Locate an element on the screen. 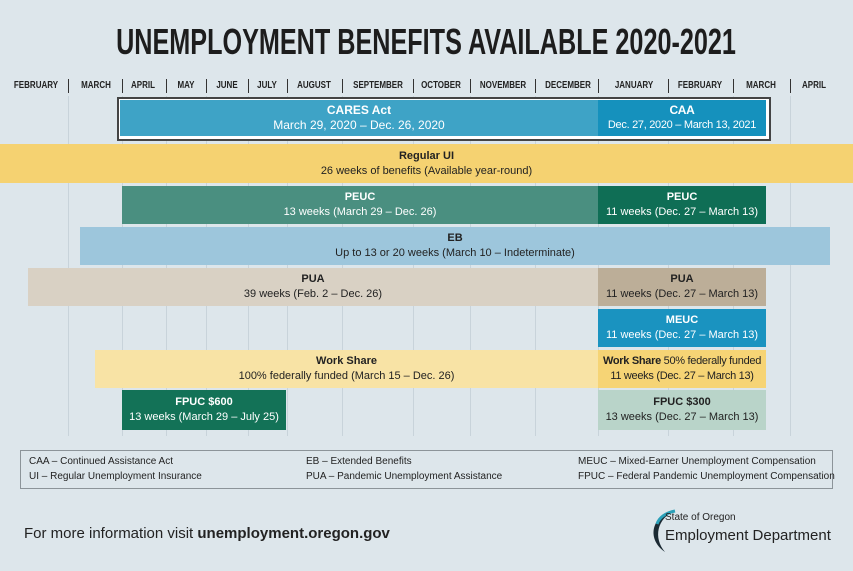 Image resolution: width=853 pixels, height=571 pixels. pua-desc: 39 weeks (Feb. 2 – Dec. 26) is located at coordinates (313, 294).